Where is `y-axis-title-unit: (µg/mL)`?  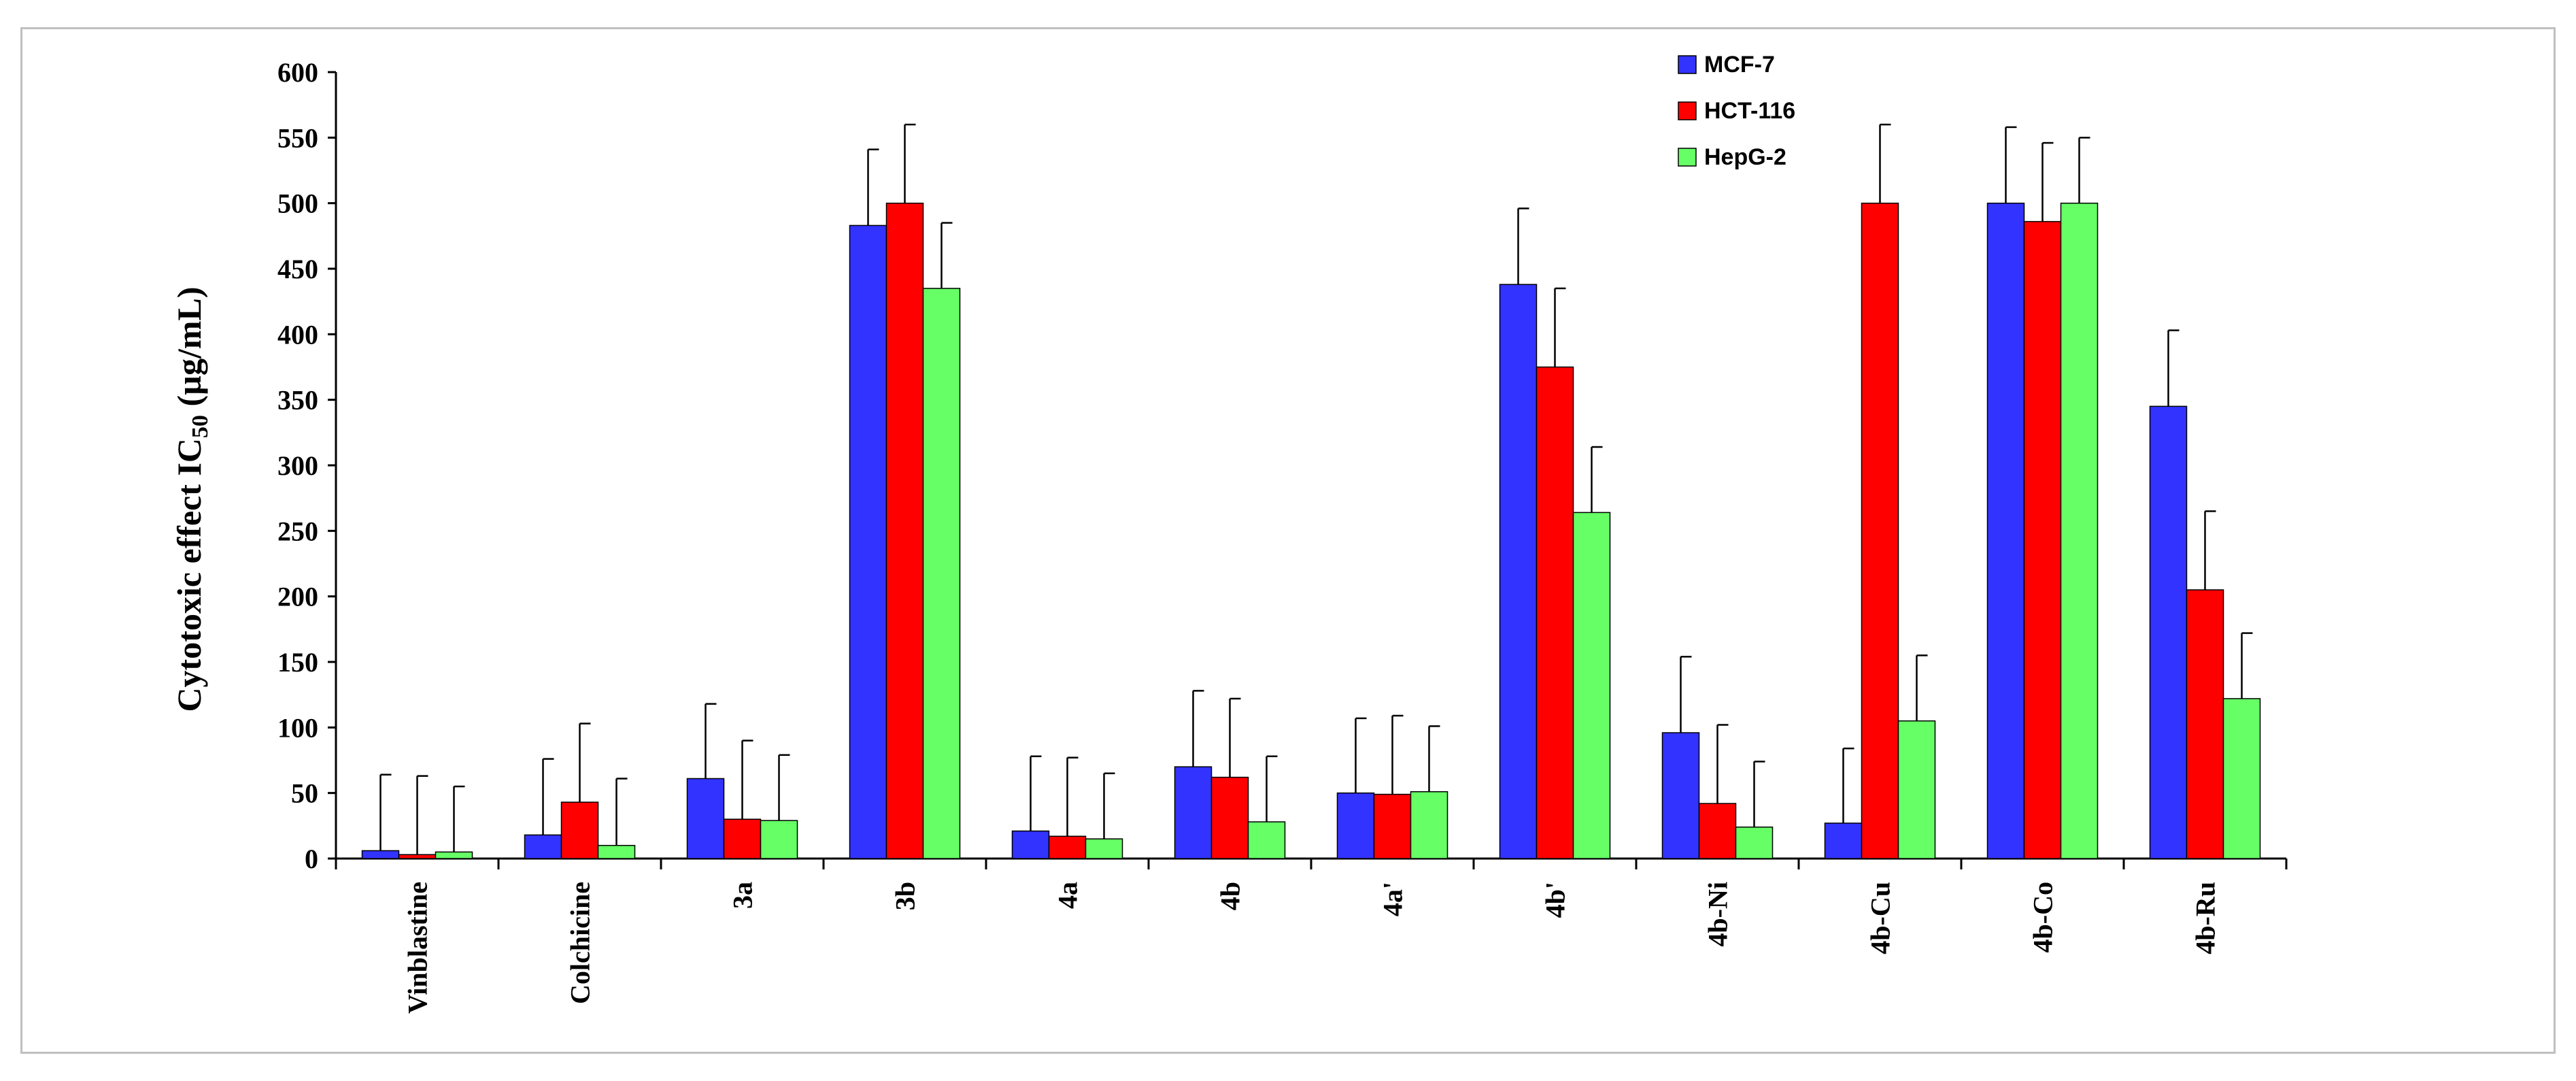
y-axis-title-unit: (µg/mL) is located at coordinates (189, 350).